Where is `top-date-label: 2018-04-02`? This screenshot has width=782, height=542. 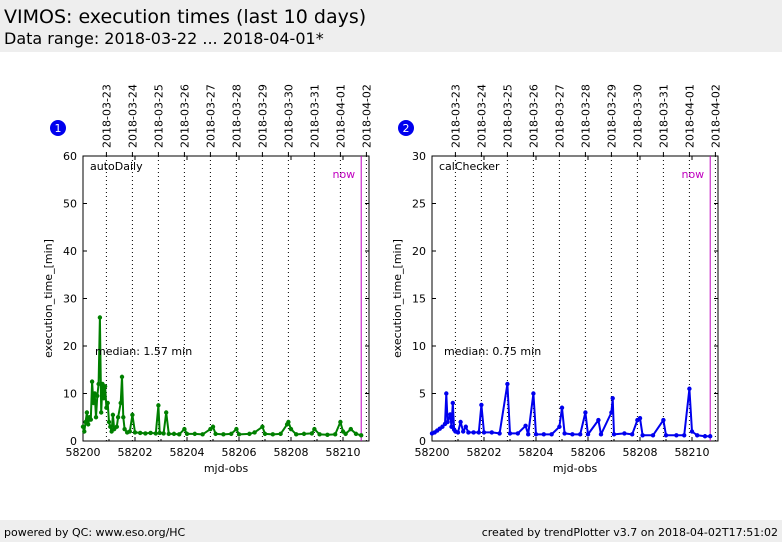 top-date-label: 2018-04-02 is located at coordinates (366, 116).